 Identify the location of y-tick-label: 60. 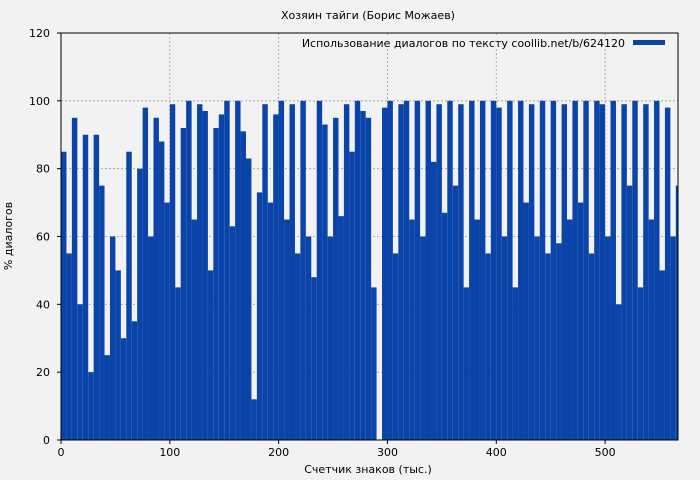
(43, 237).